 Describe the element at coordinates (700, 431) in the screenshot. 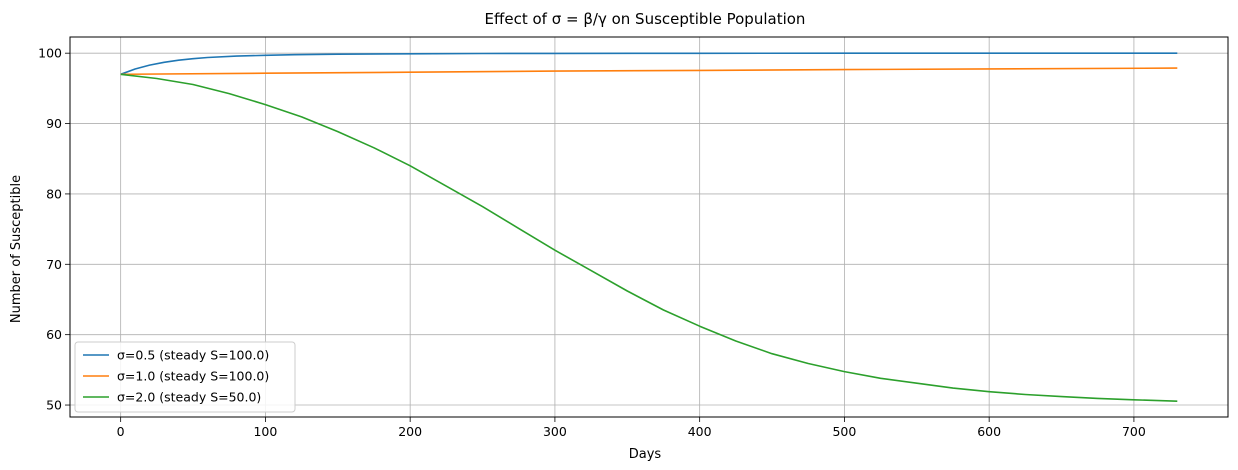

I see `x-tick-label: 400` at that location.